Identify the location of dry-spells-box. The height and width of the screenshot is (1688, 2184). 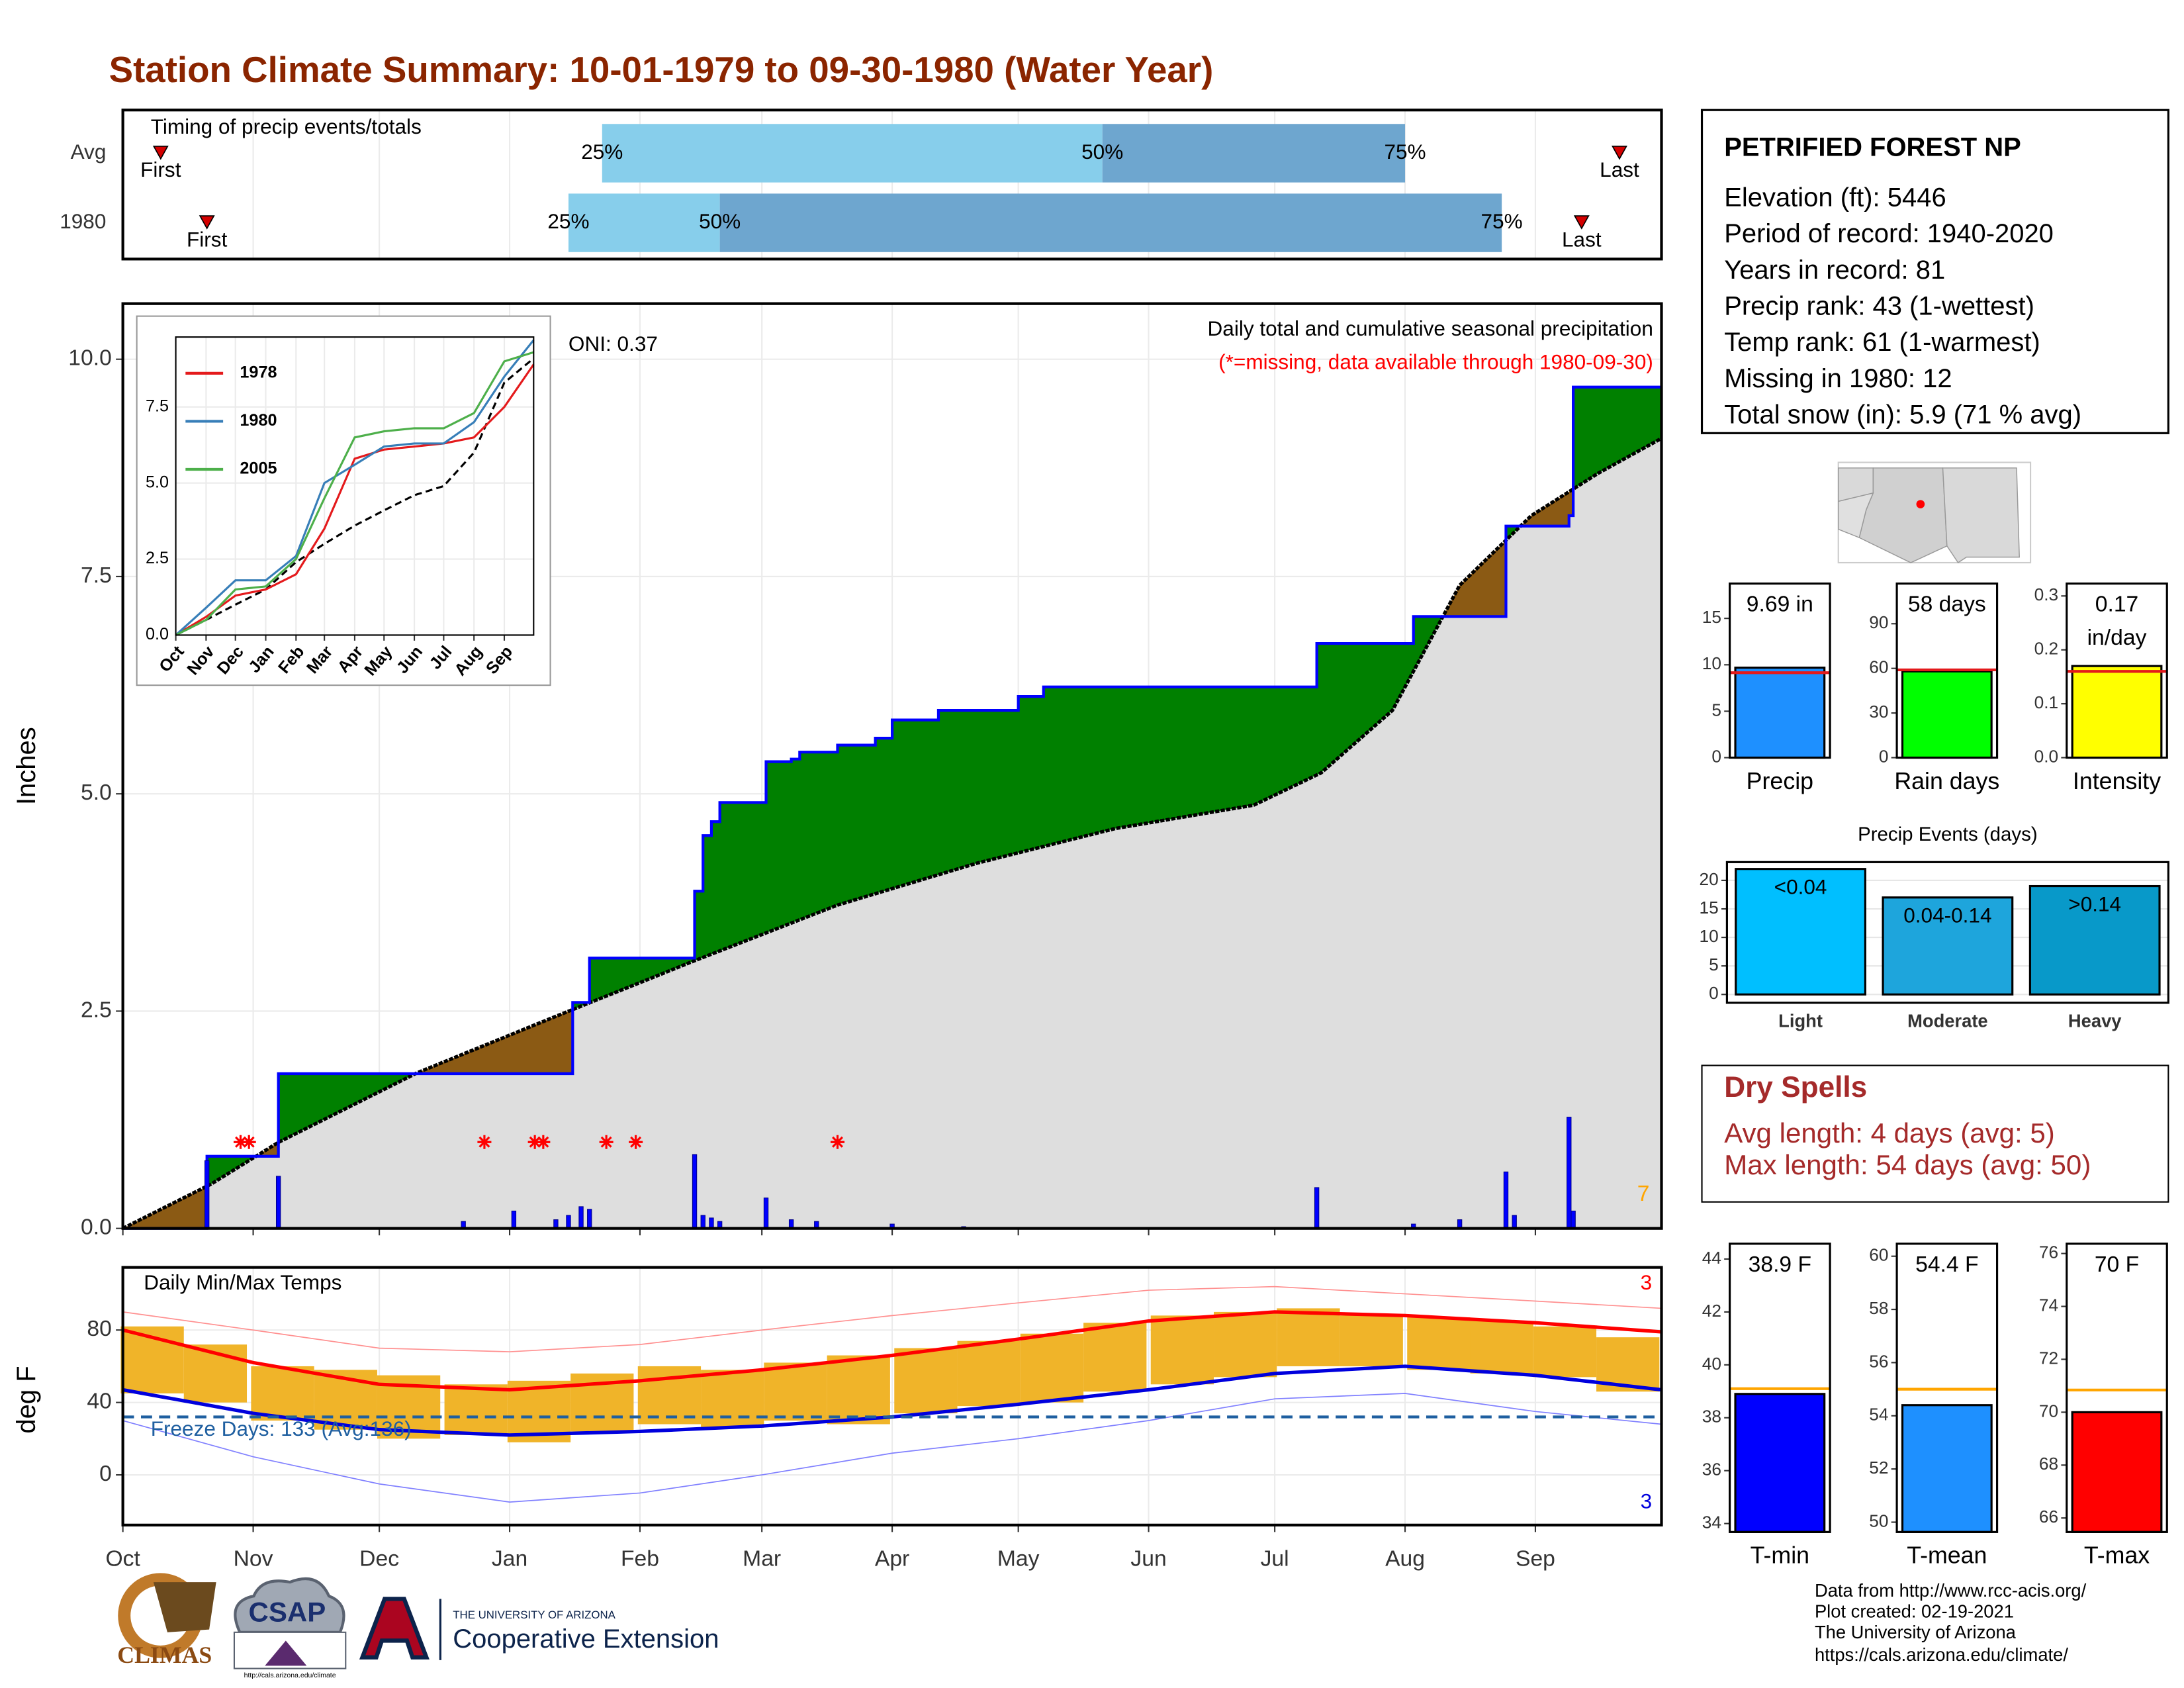
(1935, 1133).